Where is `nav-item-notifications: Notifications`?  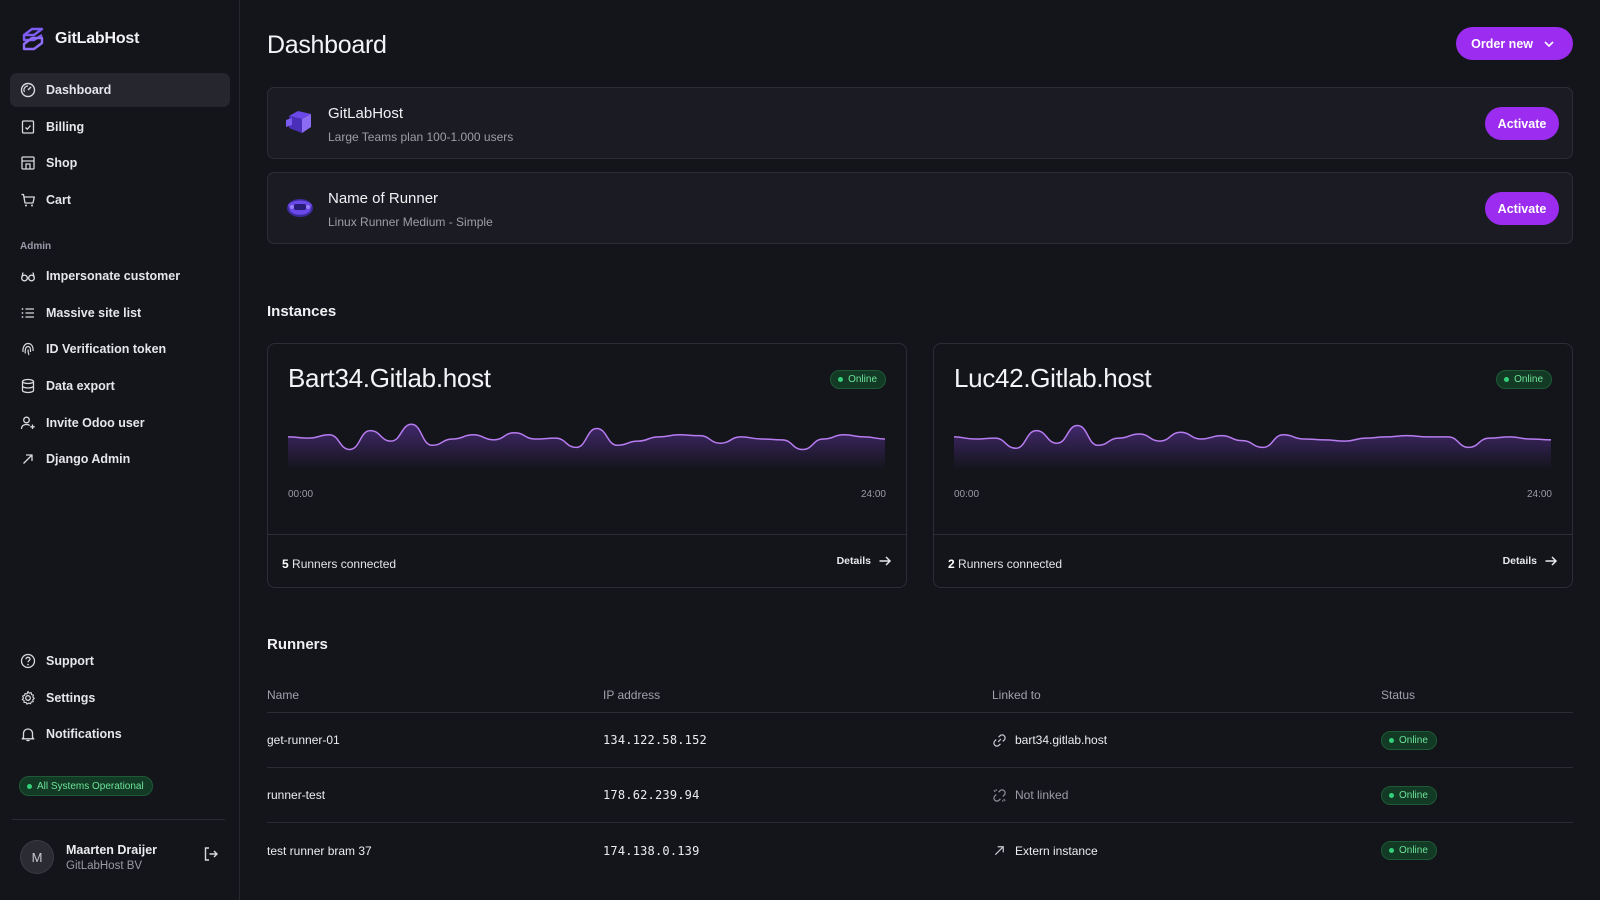
nav-item-notifications: Notifications is located at coordinates (120, 734).